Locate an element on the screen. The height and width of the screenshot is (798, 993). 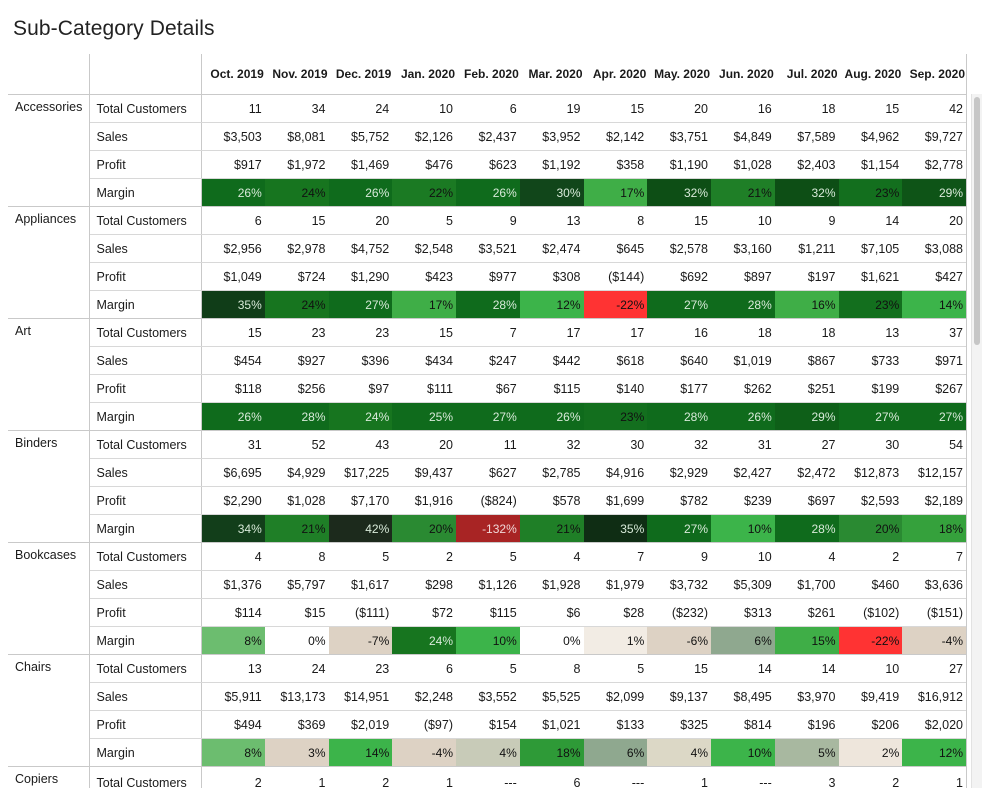
measure-label: Margin is located at coordinates (145, 304).